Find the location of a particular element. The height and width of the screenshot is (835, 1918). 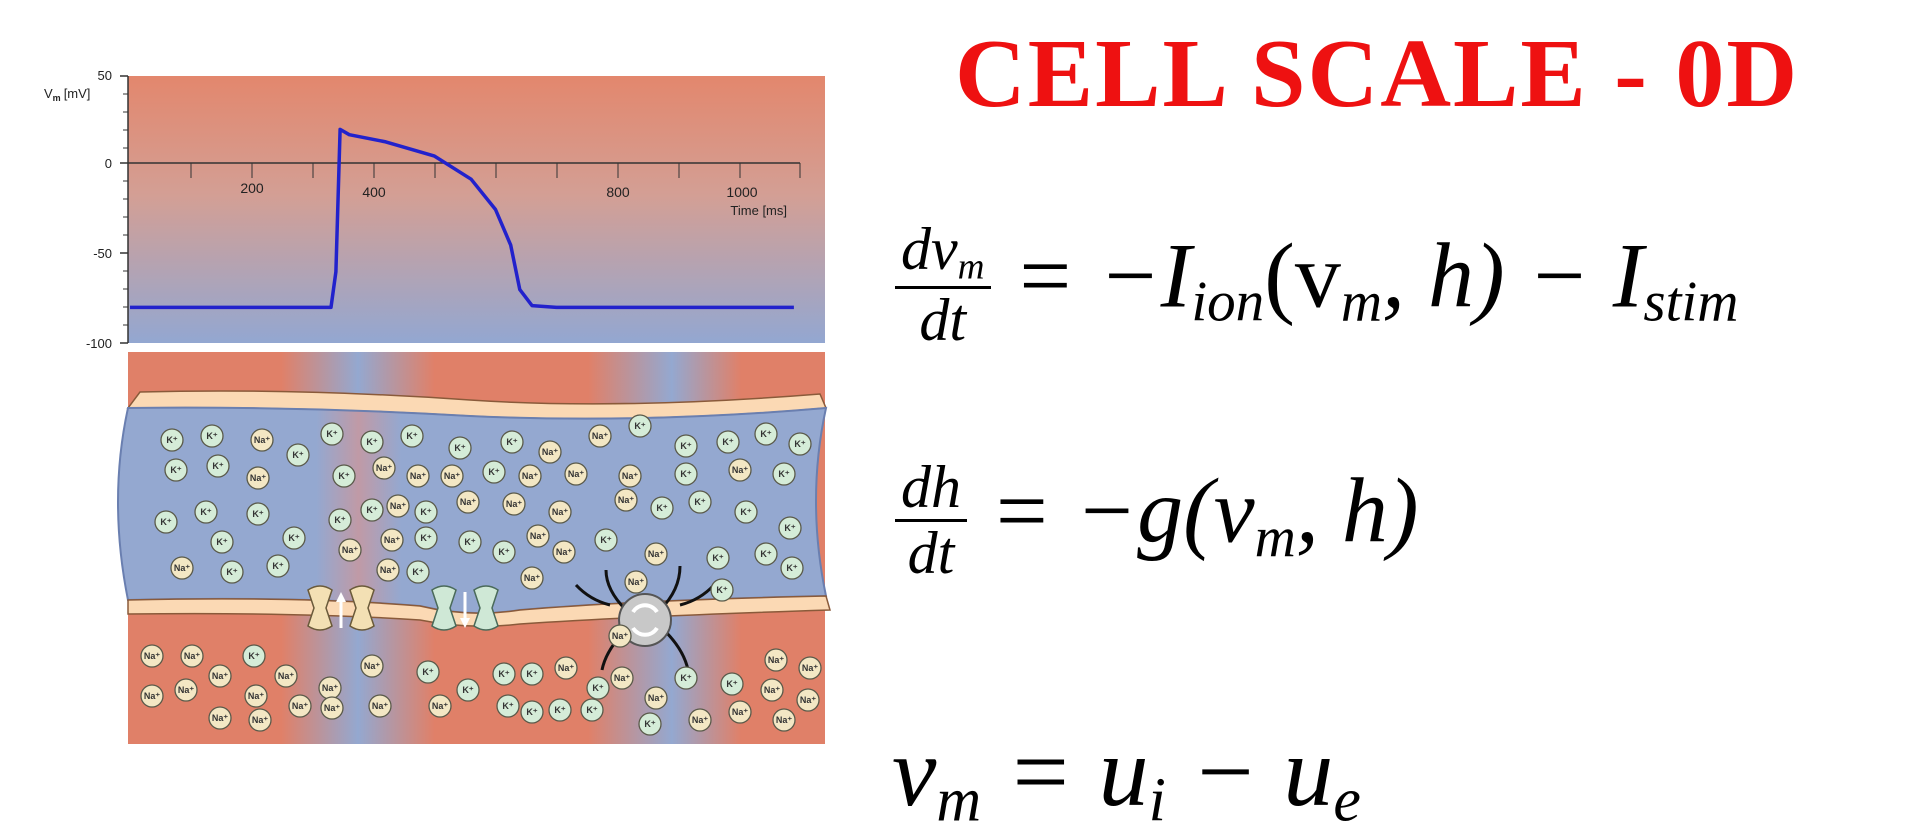

gating-ode-equation: dh dt = −g(vm, h) is located at coordinates (1156, 520).